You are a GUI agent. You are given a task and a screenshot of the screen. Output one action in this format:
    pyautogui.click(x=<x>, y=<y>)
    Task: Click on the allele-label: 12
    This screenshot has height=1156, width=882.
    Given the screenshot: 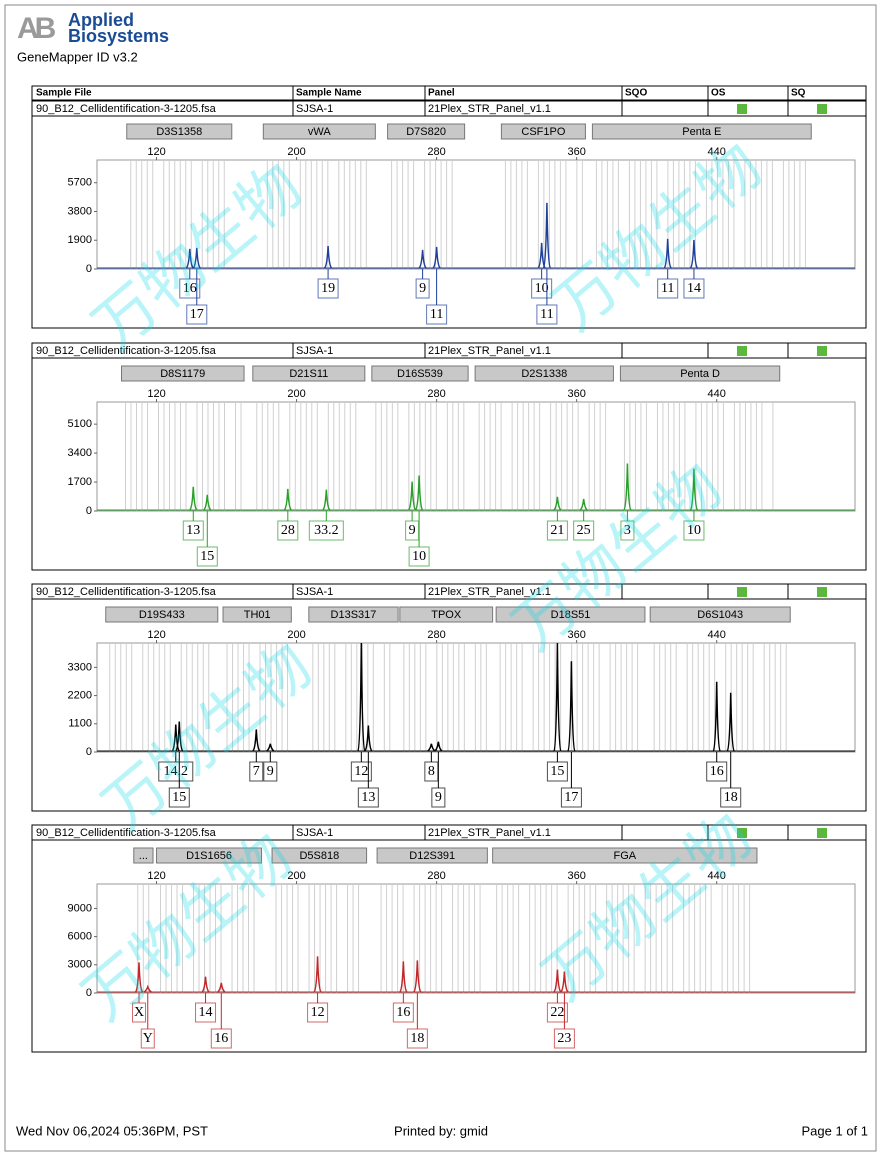 What is the action you would take?
    pyautogui.click(x=318, y=1012)
    